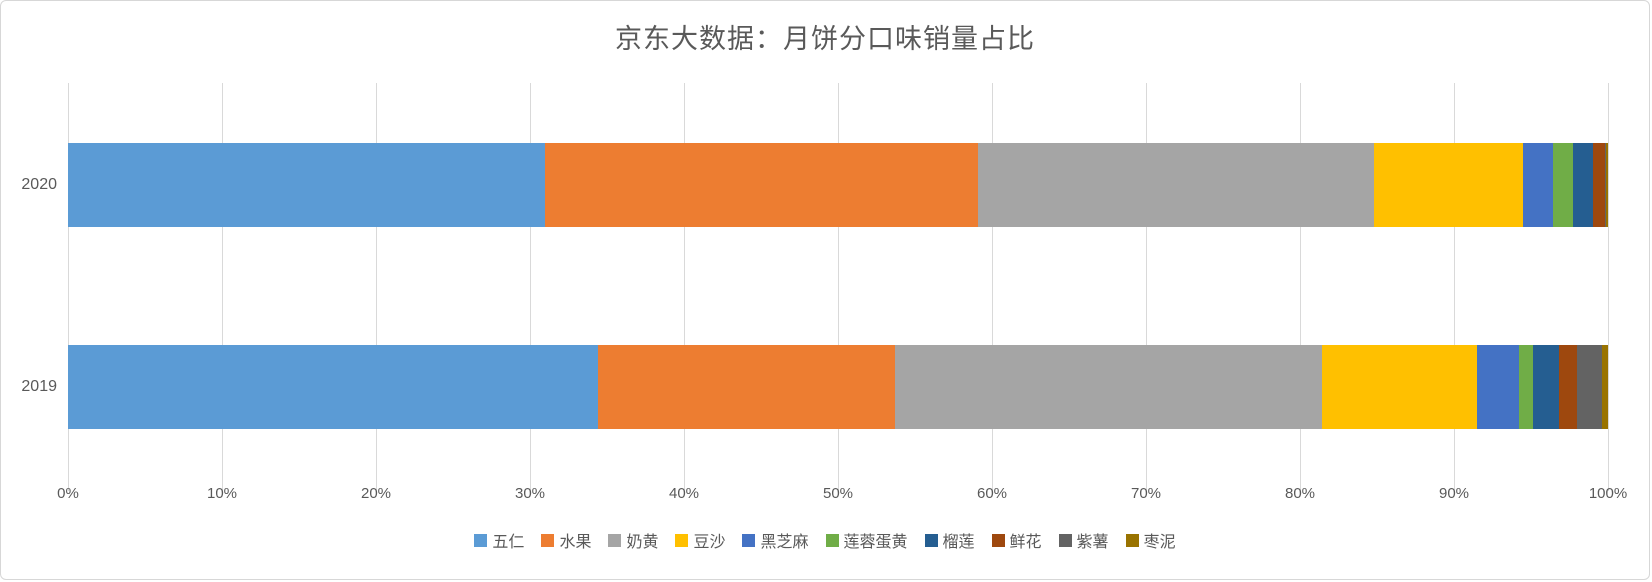 Image resolution: width=1652 pixels, height=582 pixels. Describe the element at coordinates (709, 542) in the screenshot. I see `legend-label: 豆沙` at that location.